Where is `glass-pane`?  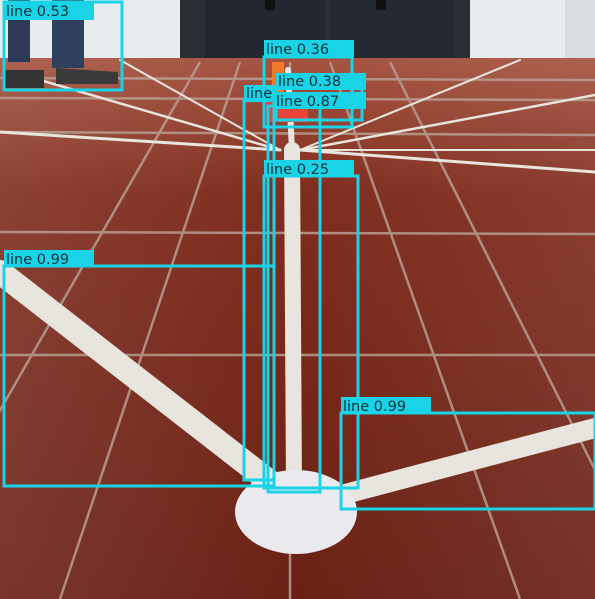 glass-pane is located at coordinates (580, 31).